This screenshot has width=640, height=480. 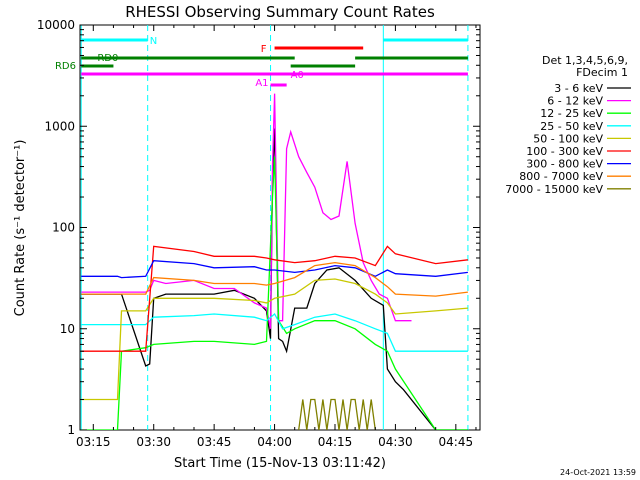 I want to click on x-tick-label-7: 04:45, so click(x=456, y=442).